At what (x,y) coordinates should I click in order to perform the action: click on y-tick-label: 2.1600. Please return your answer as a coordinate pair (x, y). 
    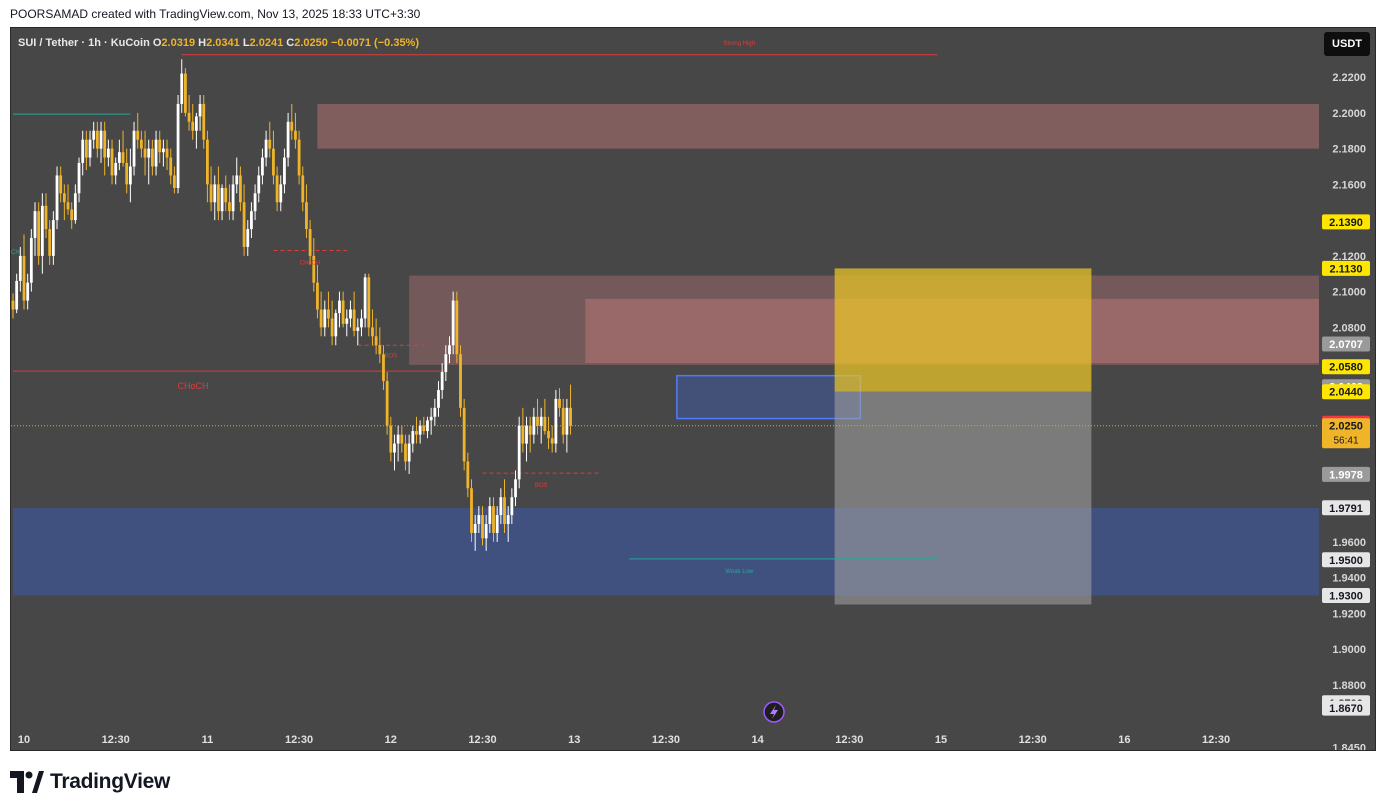
    Looking at the image, I should click on (1349, 185).